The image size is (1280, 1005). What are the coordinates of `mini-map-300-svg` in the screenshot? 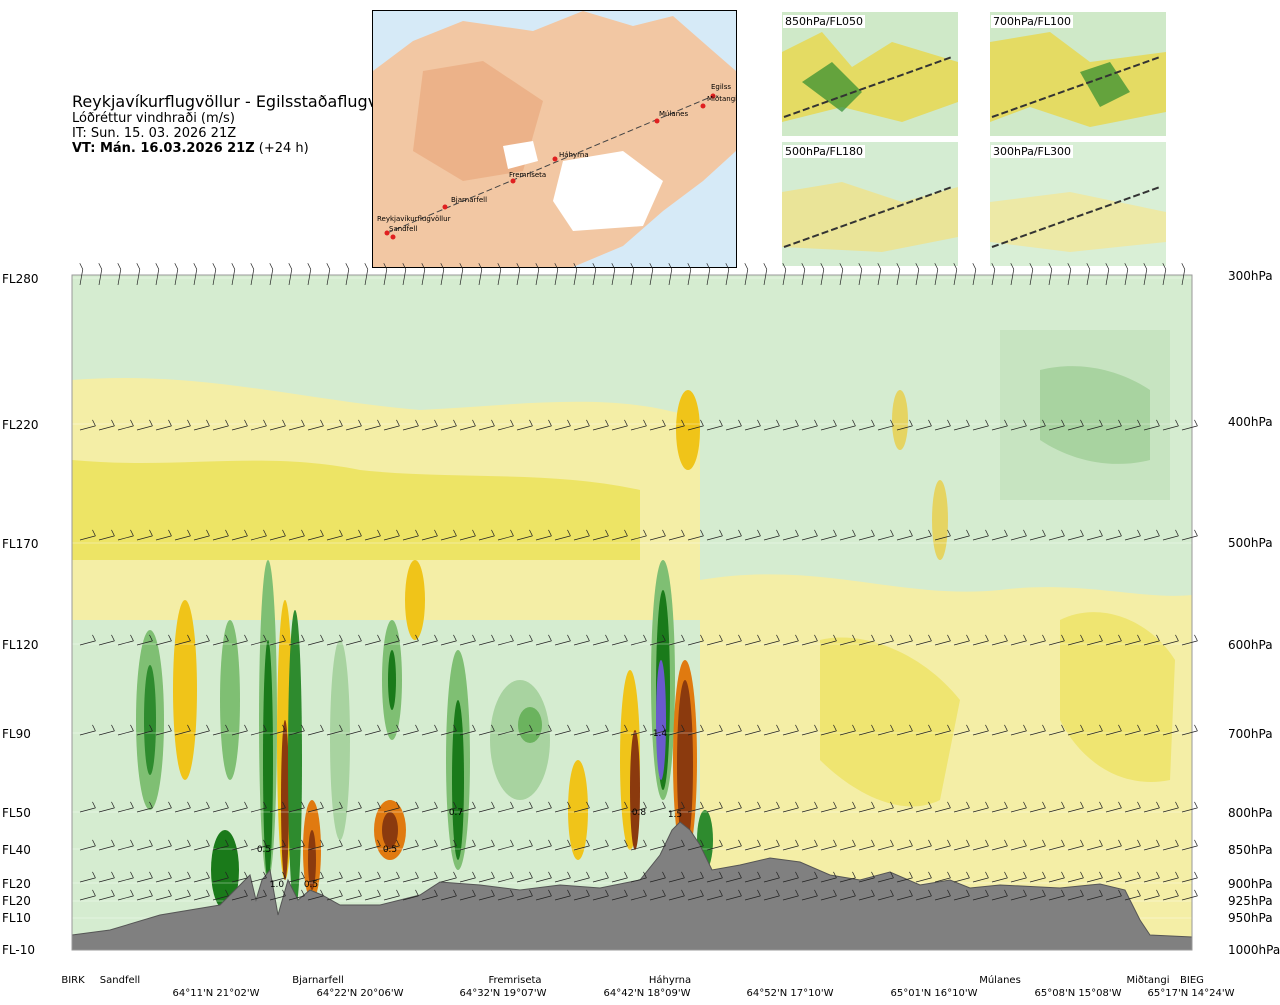 It's located at (1078, 204).